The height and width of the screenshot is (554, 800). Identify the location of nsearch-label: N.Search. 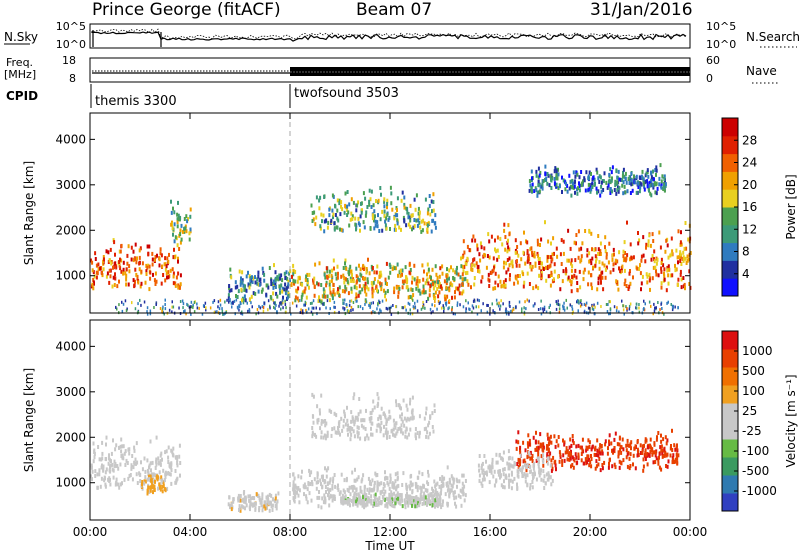
(773, 37).